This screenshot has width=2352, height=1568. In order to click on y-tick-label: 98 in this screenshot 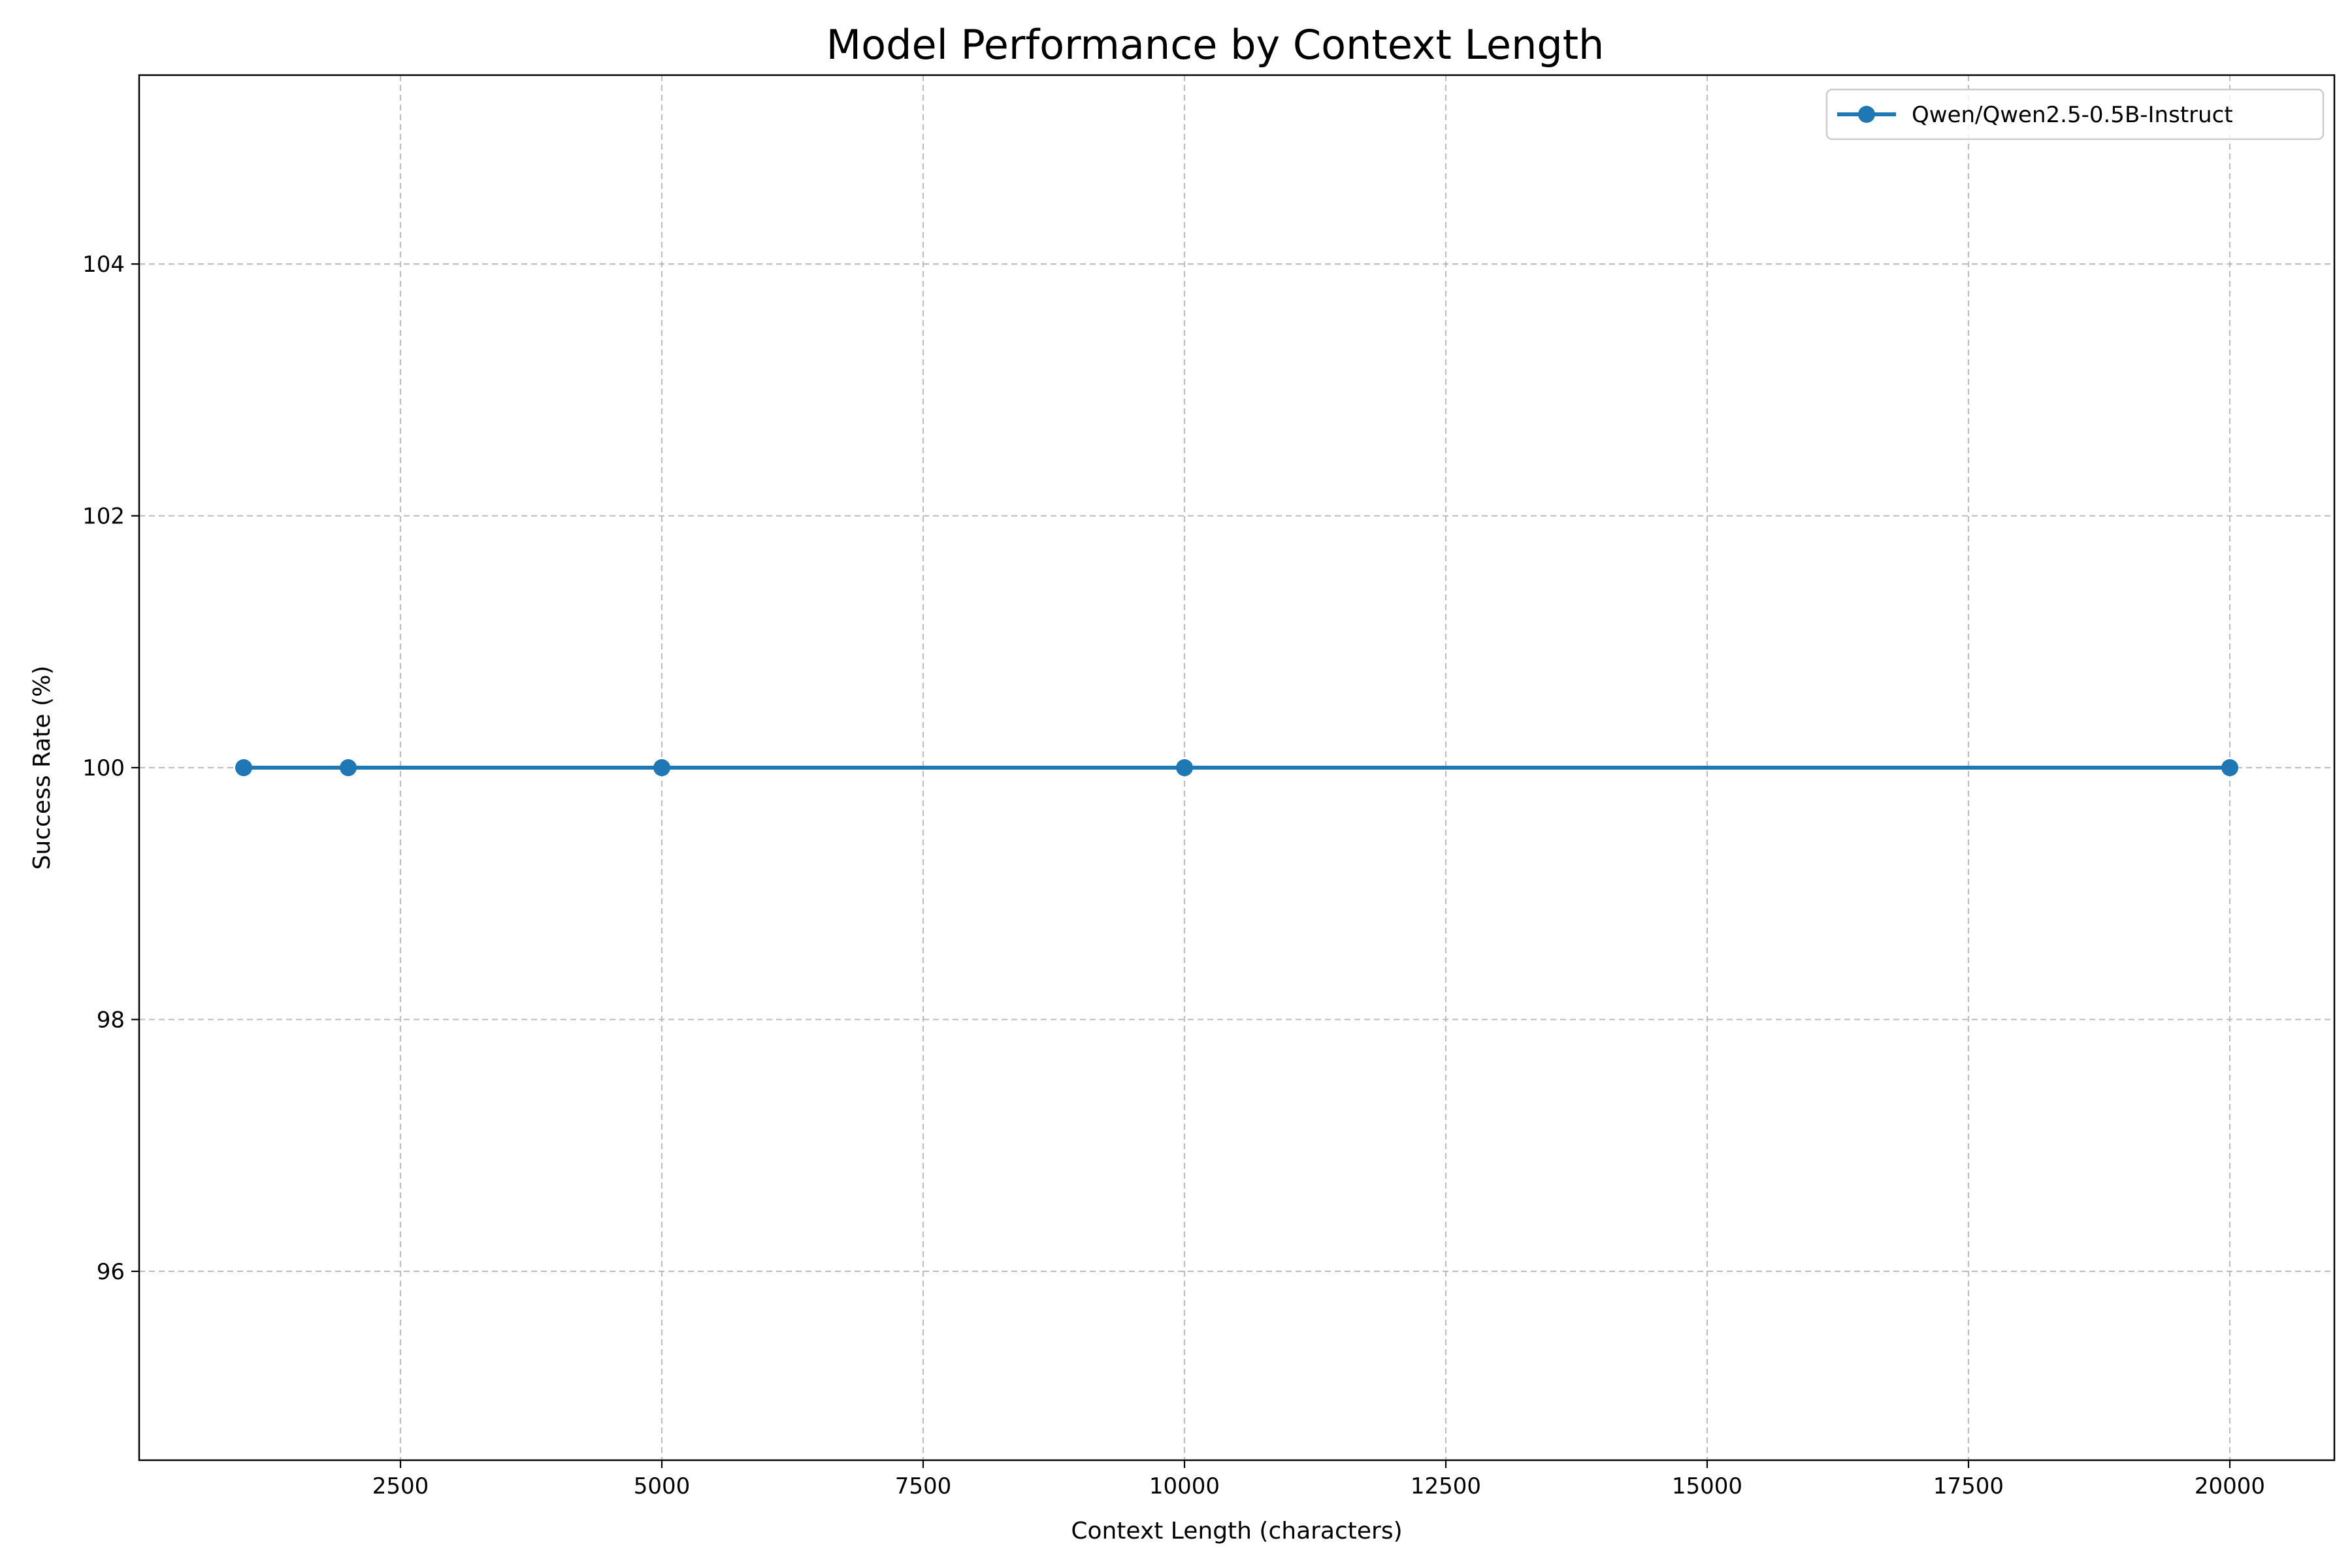, I will do `click(111, 1020)`.